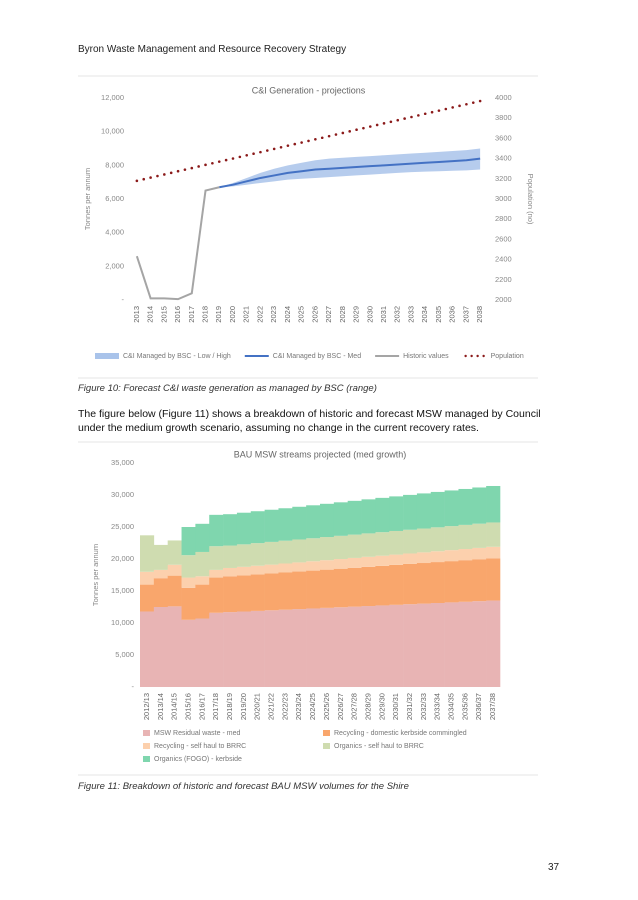 The width and height of the screenshot is (638, 900). What do you see at coordinates (503, 117) in the screenshot?
I see `y2-tick-label: 3800` at bounding box center [503, 117].